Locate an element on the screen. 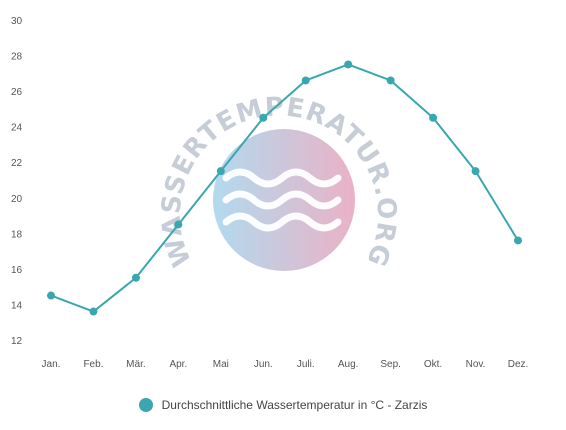  x-tick-label: Juli. is located at coordinates (306, 364).